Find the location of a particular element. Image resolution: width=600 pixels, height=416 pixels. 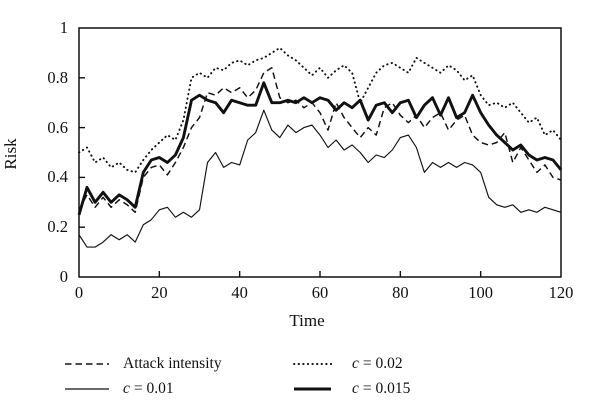

legend-label: = 0.01 is located at coordinates (153, 388).